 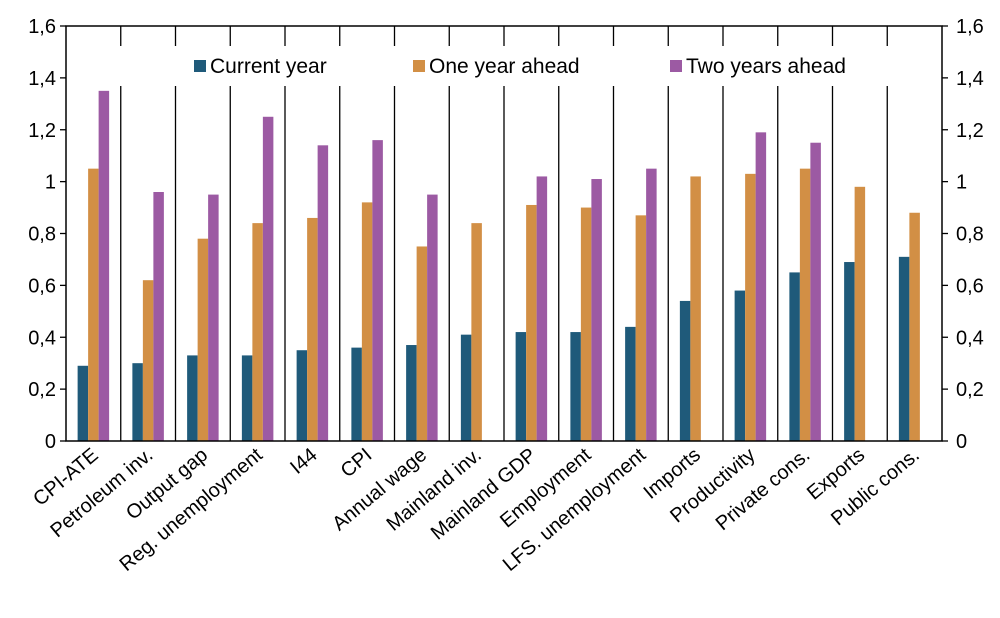 I want to click on x-tick-label: Private cons., so click(x=763, y=489).